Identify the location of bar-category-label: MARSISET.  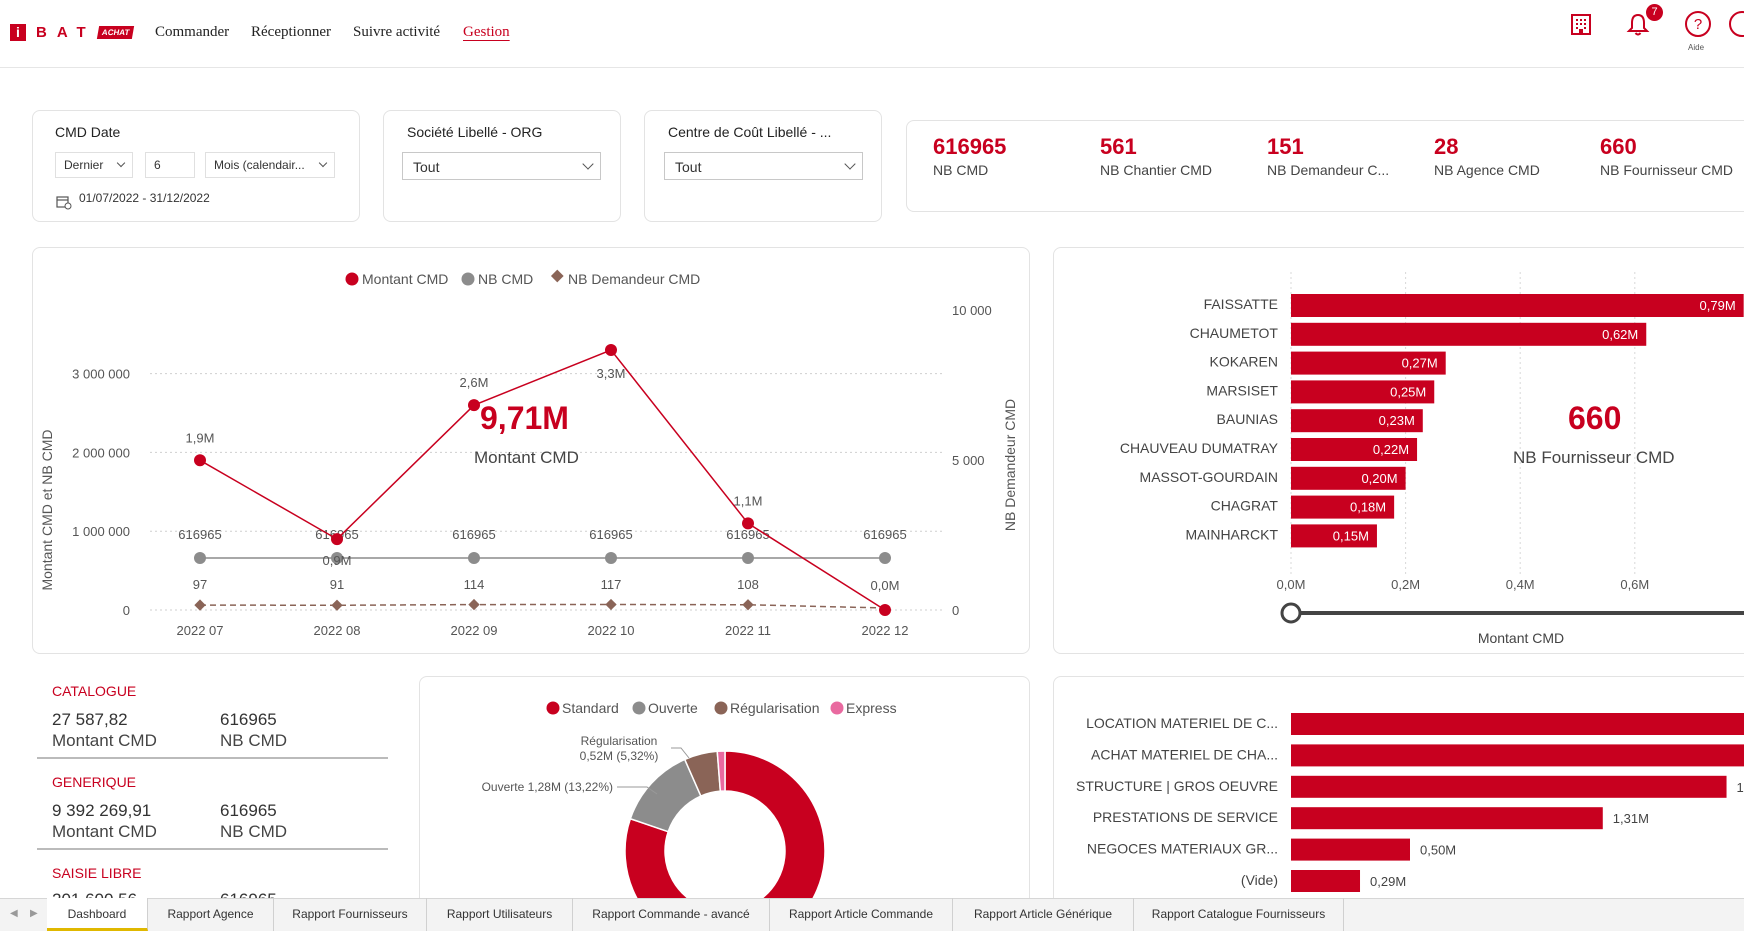
(1242, 390).